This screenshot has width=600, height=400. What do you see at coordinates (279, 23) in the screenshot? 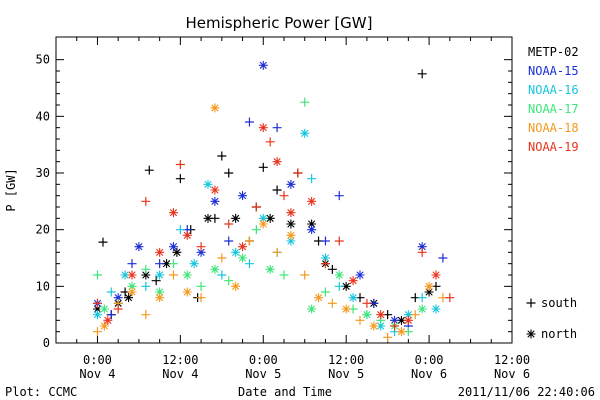
I see `chart-title: Hemispheric Power [GW]` at bounding box center [279, 23].